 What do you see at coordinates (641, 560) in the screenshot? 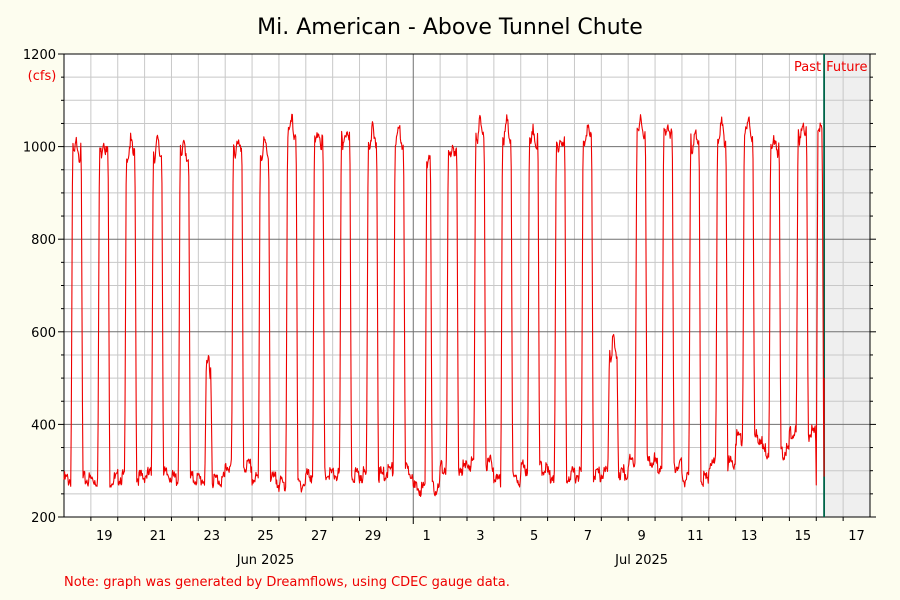
I see `month-label-jul: Jul 2025` at bounding box center [641, 560].